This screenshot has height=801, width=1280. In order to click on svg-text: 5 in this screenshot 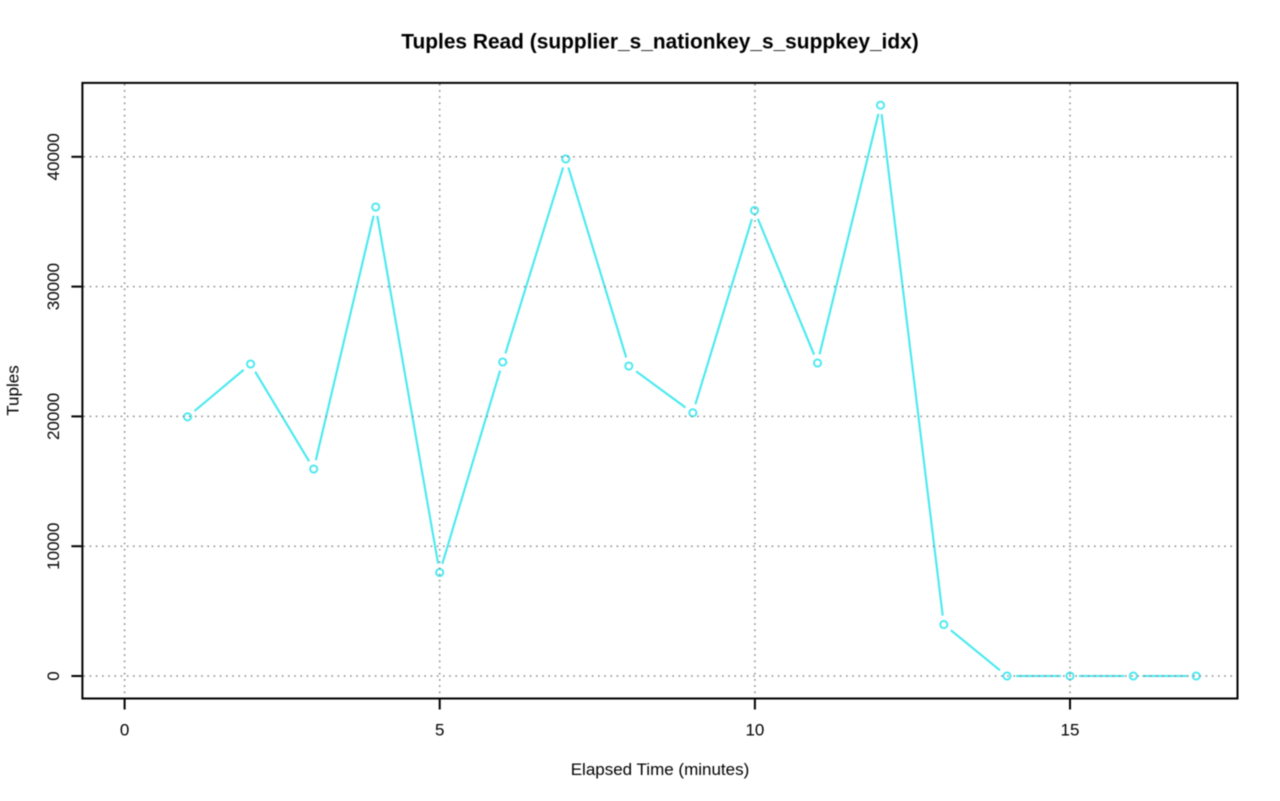, I will do `click(439, 730)`.